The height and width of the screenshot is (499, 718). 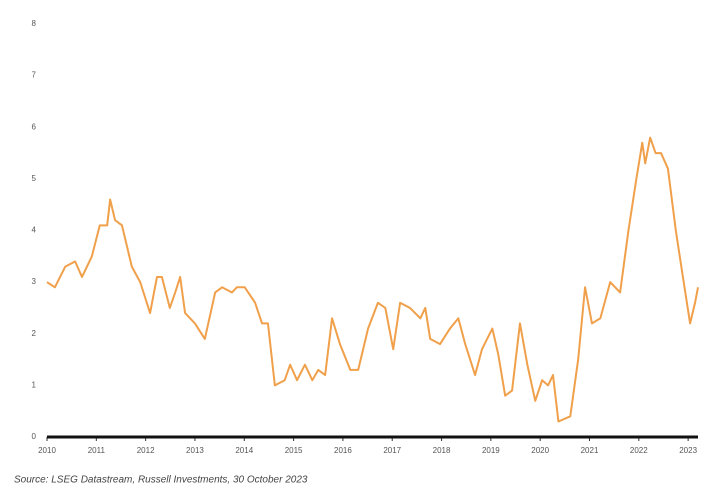 I want to click on x-tick-label: 2022, so click(x=639, y=450).